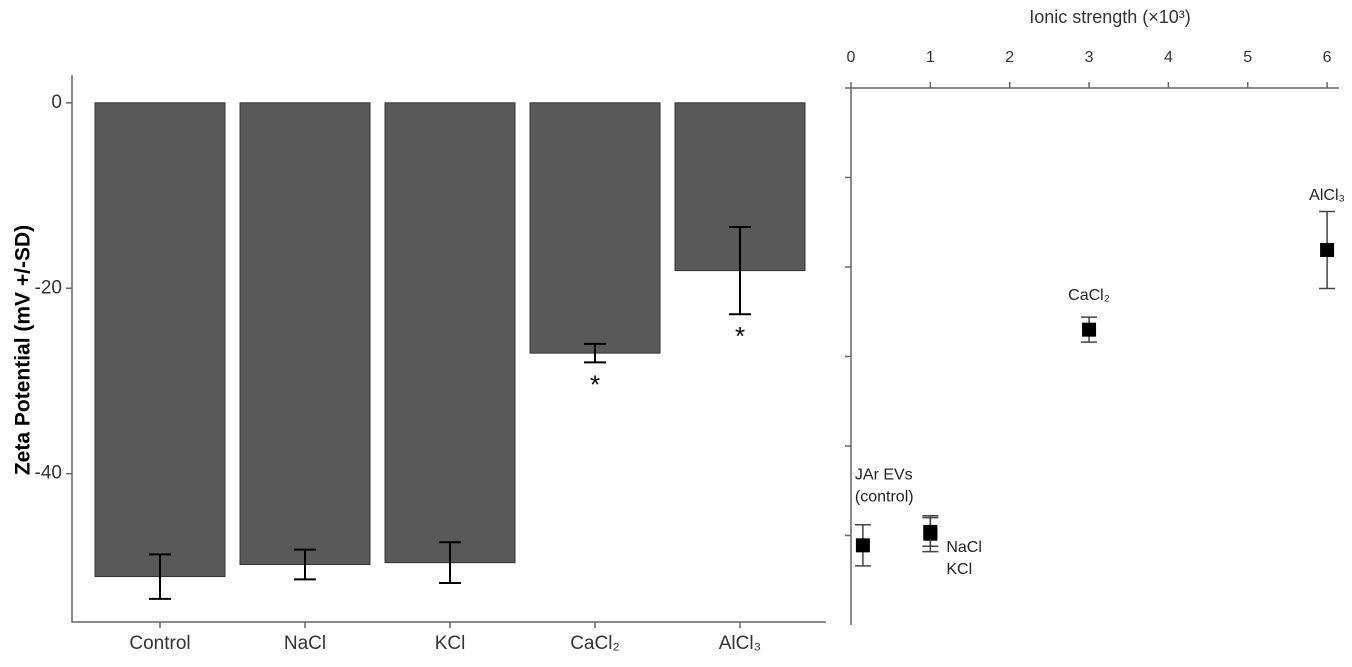  I want to click on x-tick-label: 5, so click(1247, 57).